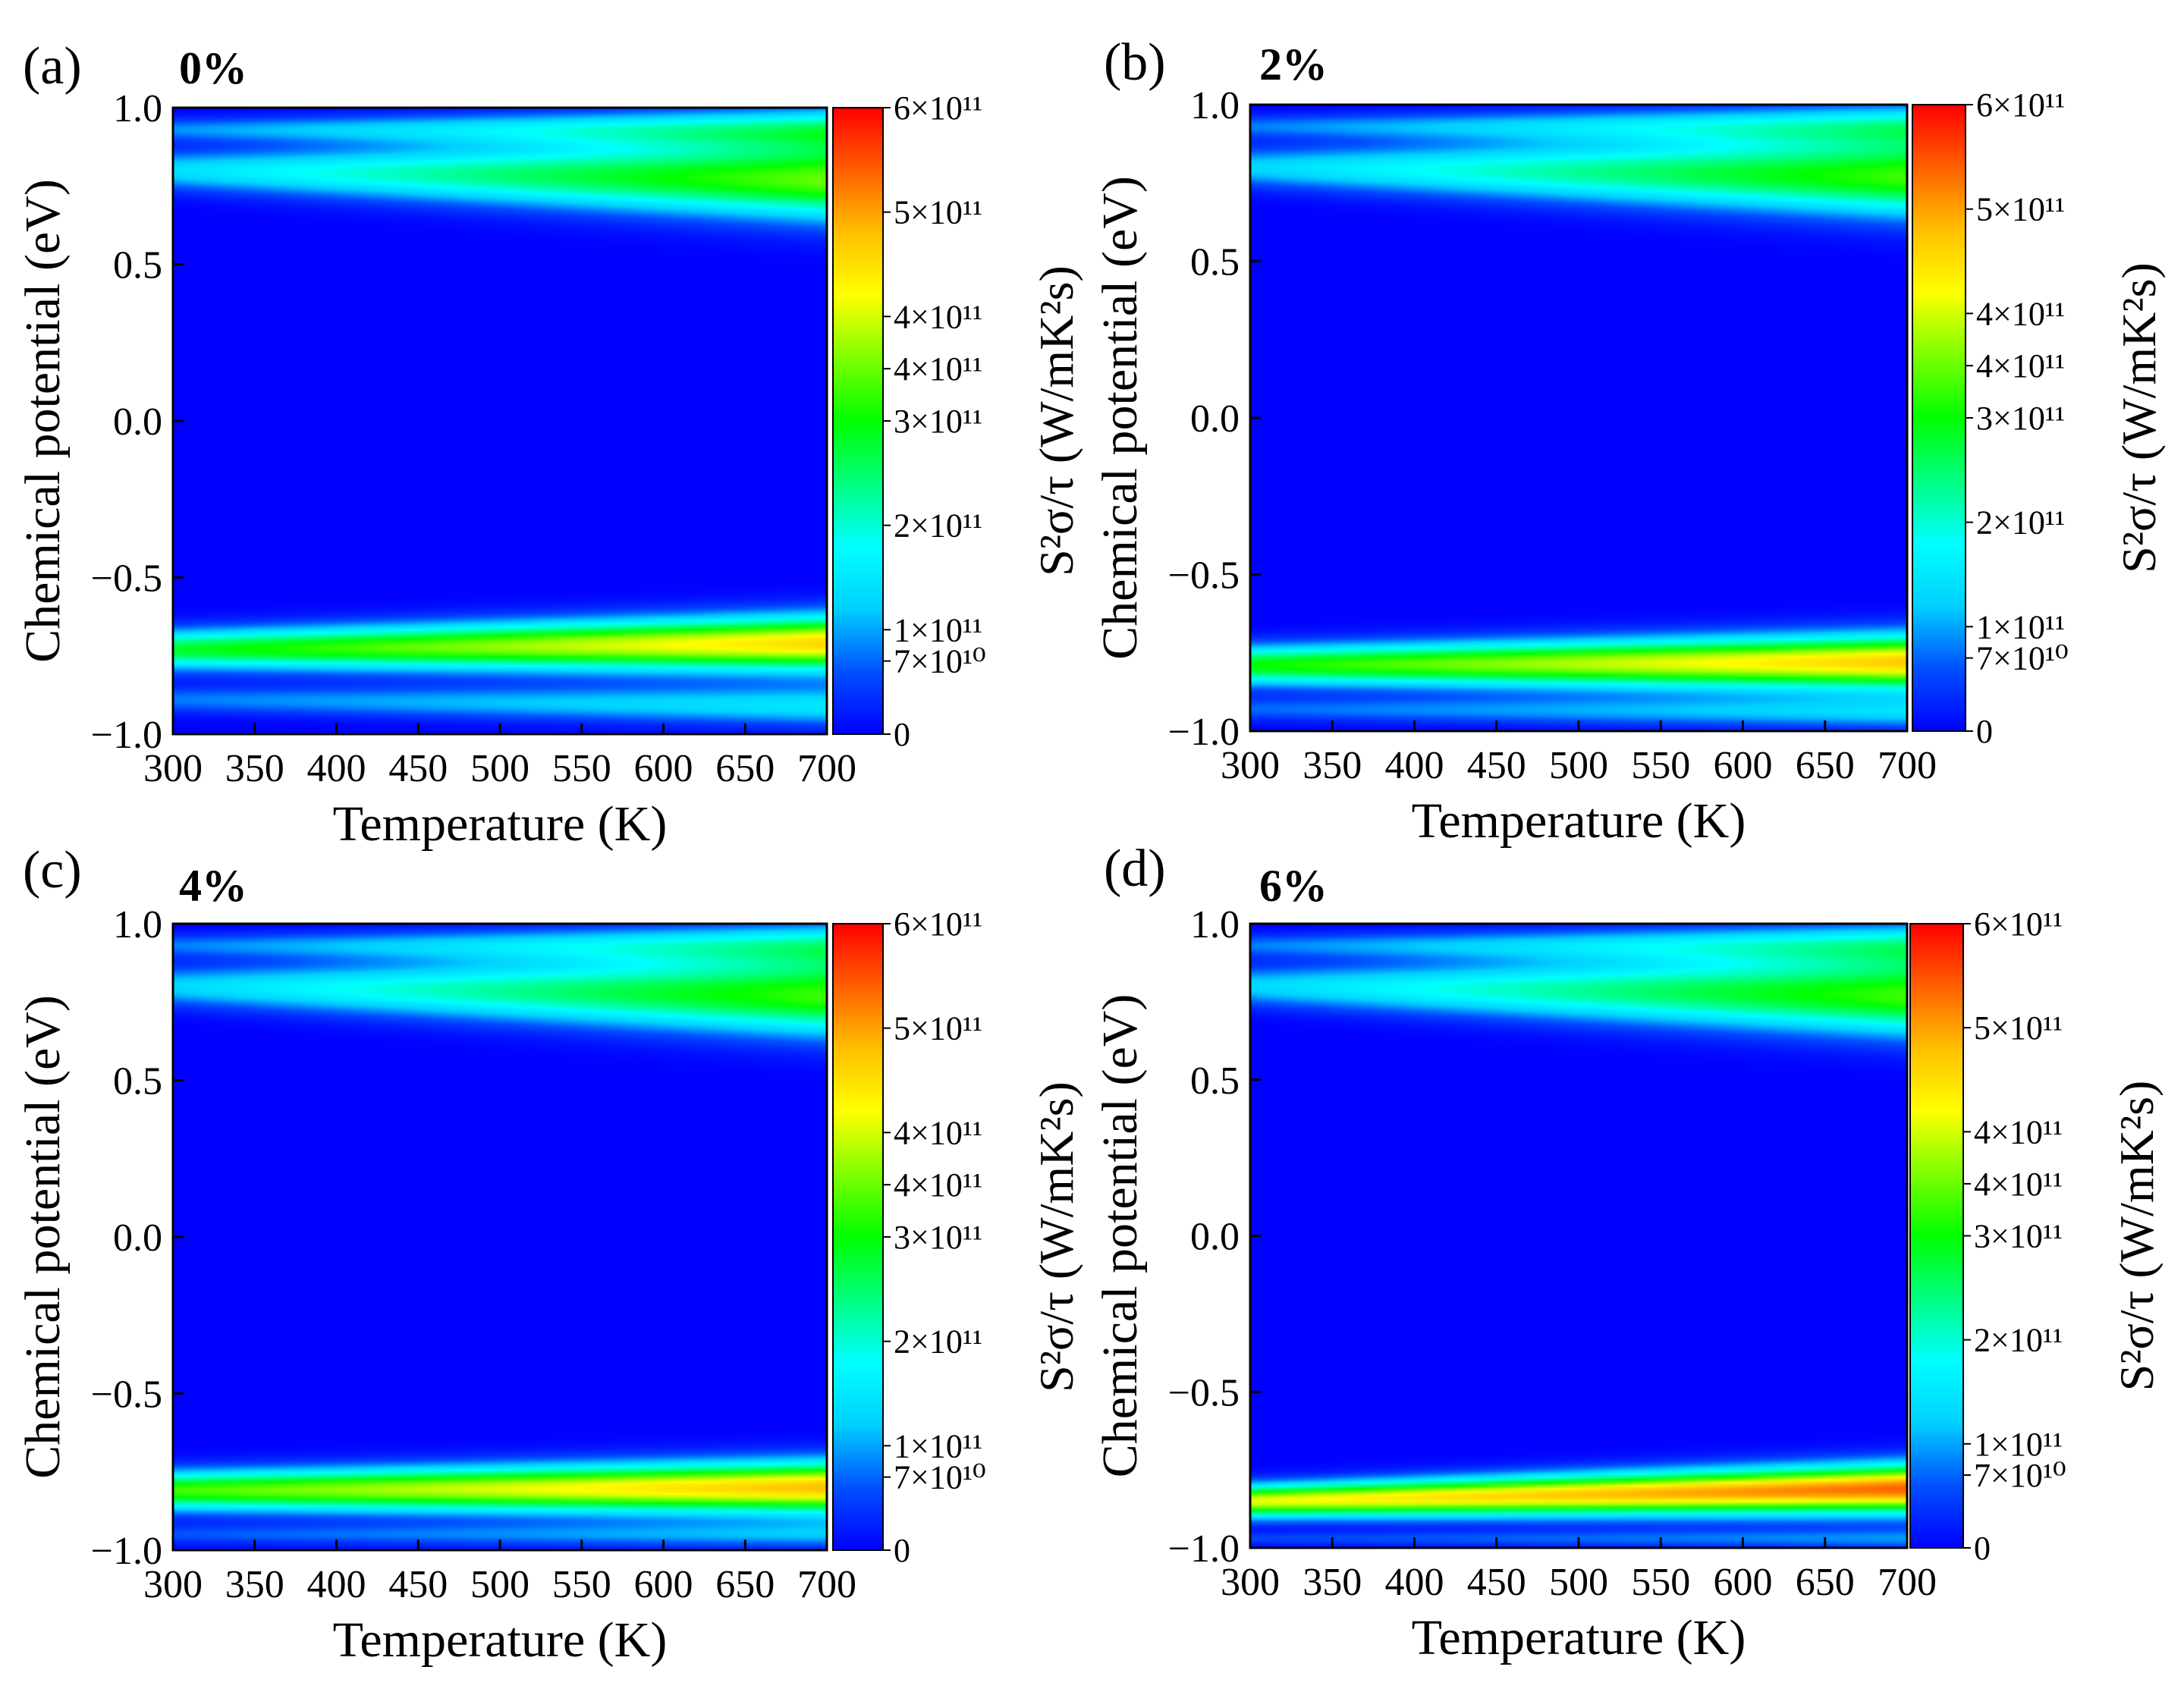 This screenshot has width=2184, height=1695. Describe the element at coordinates (418, 1585) in the screenshot. I see `x-tick-label: 450` at that location.